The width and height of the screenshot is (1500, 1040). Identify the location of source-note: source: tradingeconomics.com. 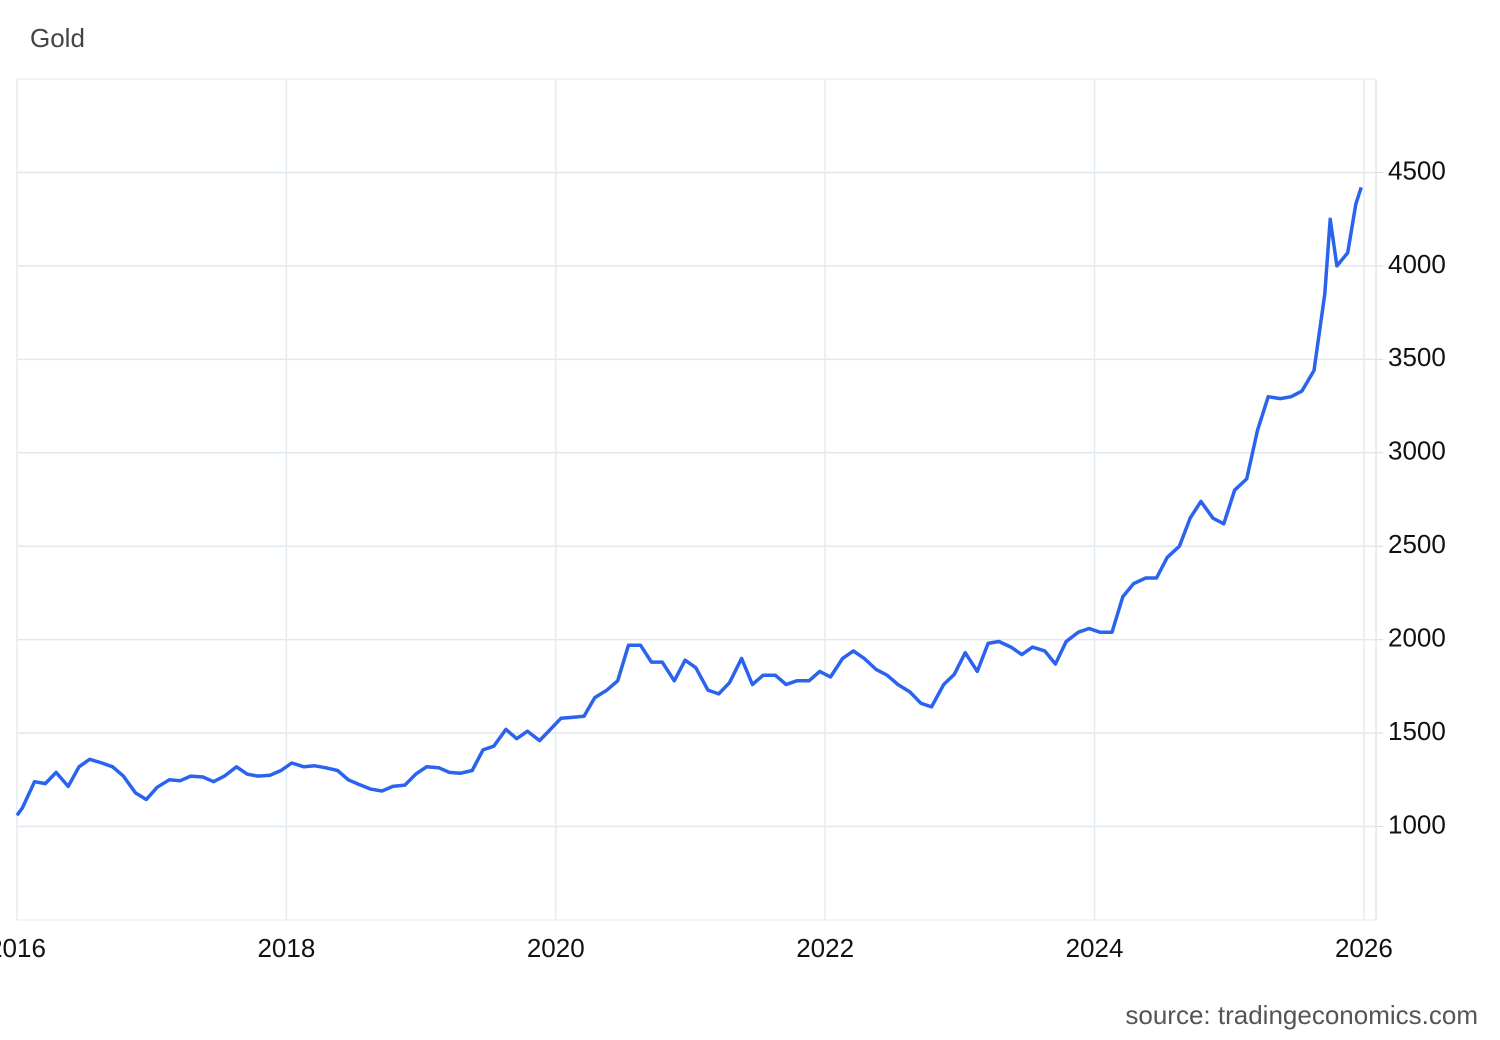
(1301, 1015).